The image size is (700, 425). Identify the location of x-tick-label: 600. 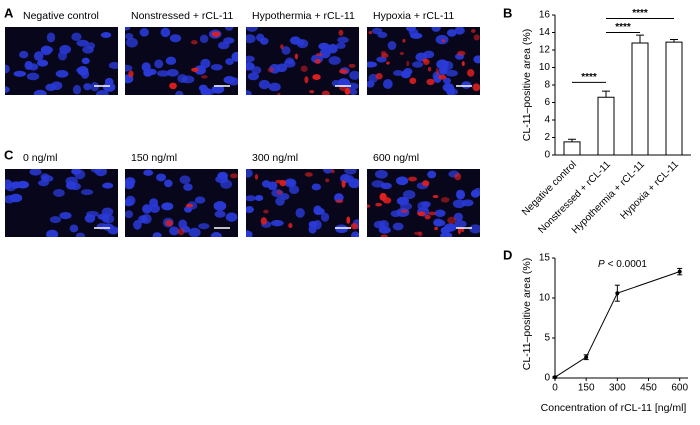
(679, 388).